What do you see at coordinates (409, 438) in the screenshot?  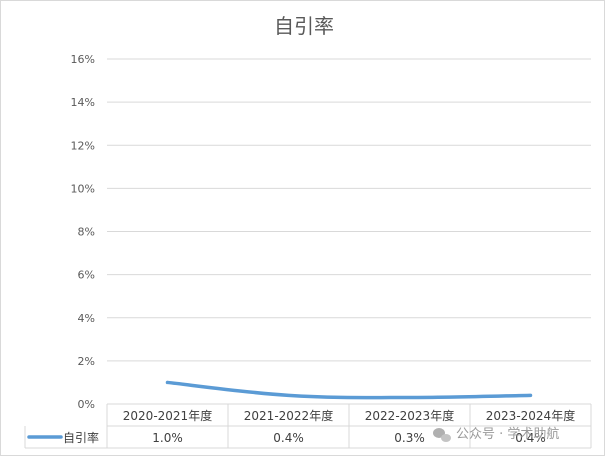 I see `data-table-value: 0.3%` at bounding box center [409, 438].